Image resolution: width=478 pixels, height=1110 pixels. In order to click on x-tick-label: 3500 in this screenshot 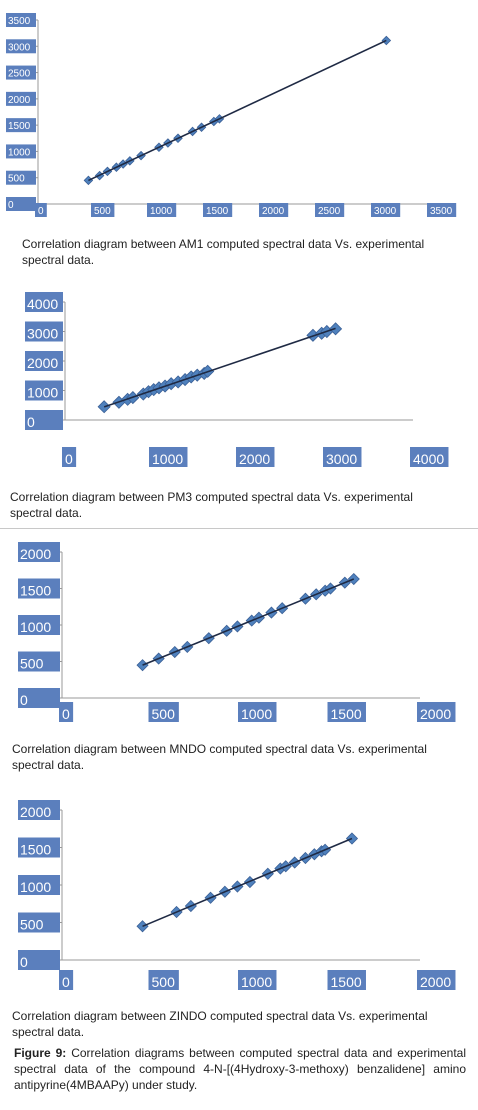, I will do `click(442, 210)`.